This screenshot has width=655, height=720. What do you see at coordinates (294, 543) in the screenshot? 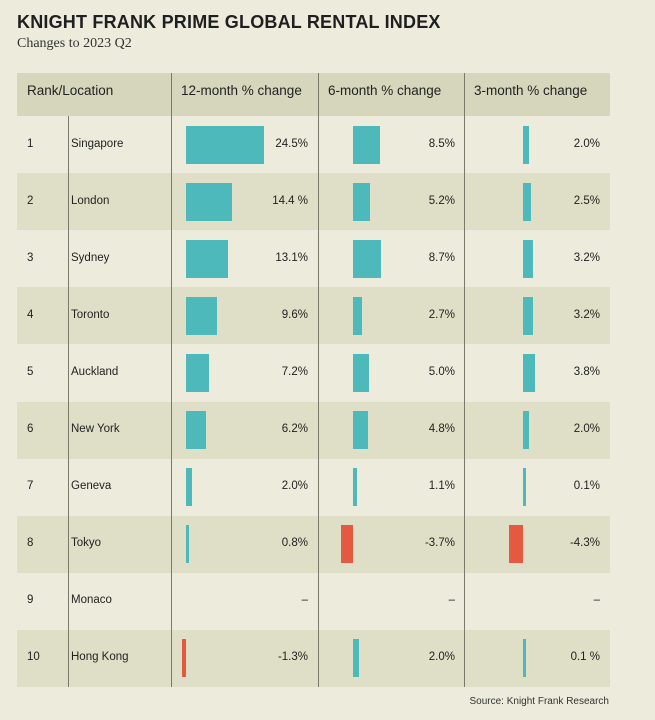
I see `12-month-value-label: 0.8%` at bounding box center [294, 543].